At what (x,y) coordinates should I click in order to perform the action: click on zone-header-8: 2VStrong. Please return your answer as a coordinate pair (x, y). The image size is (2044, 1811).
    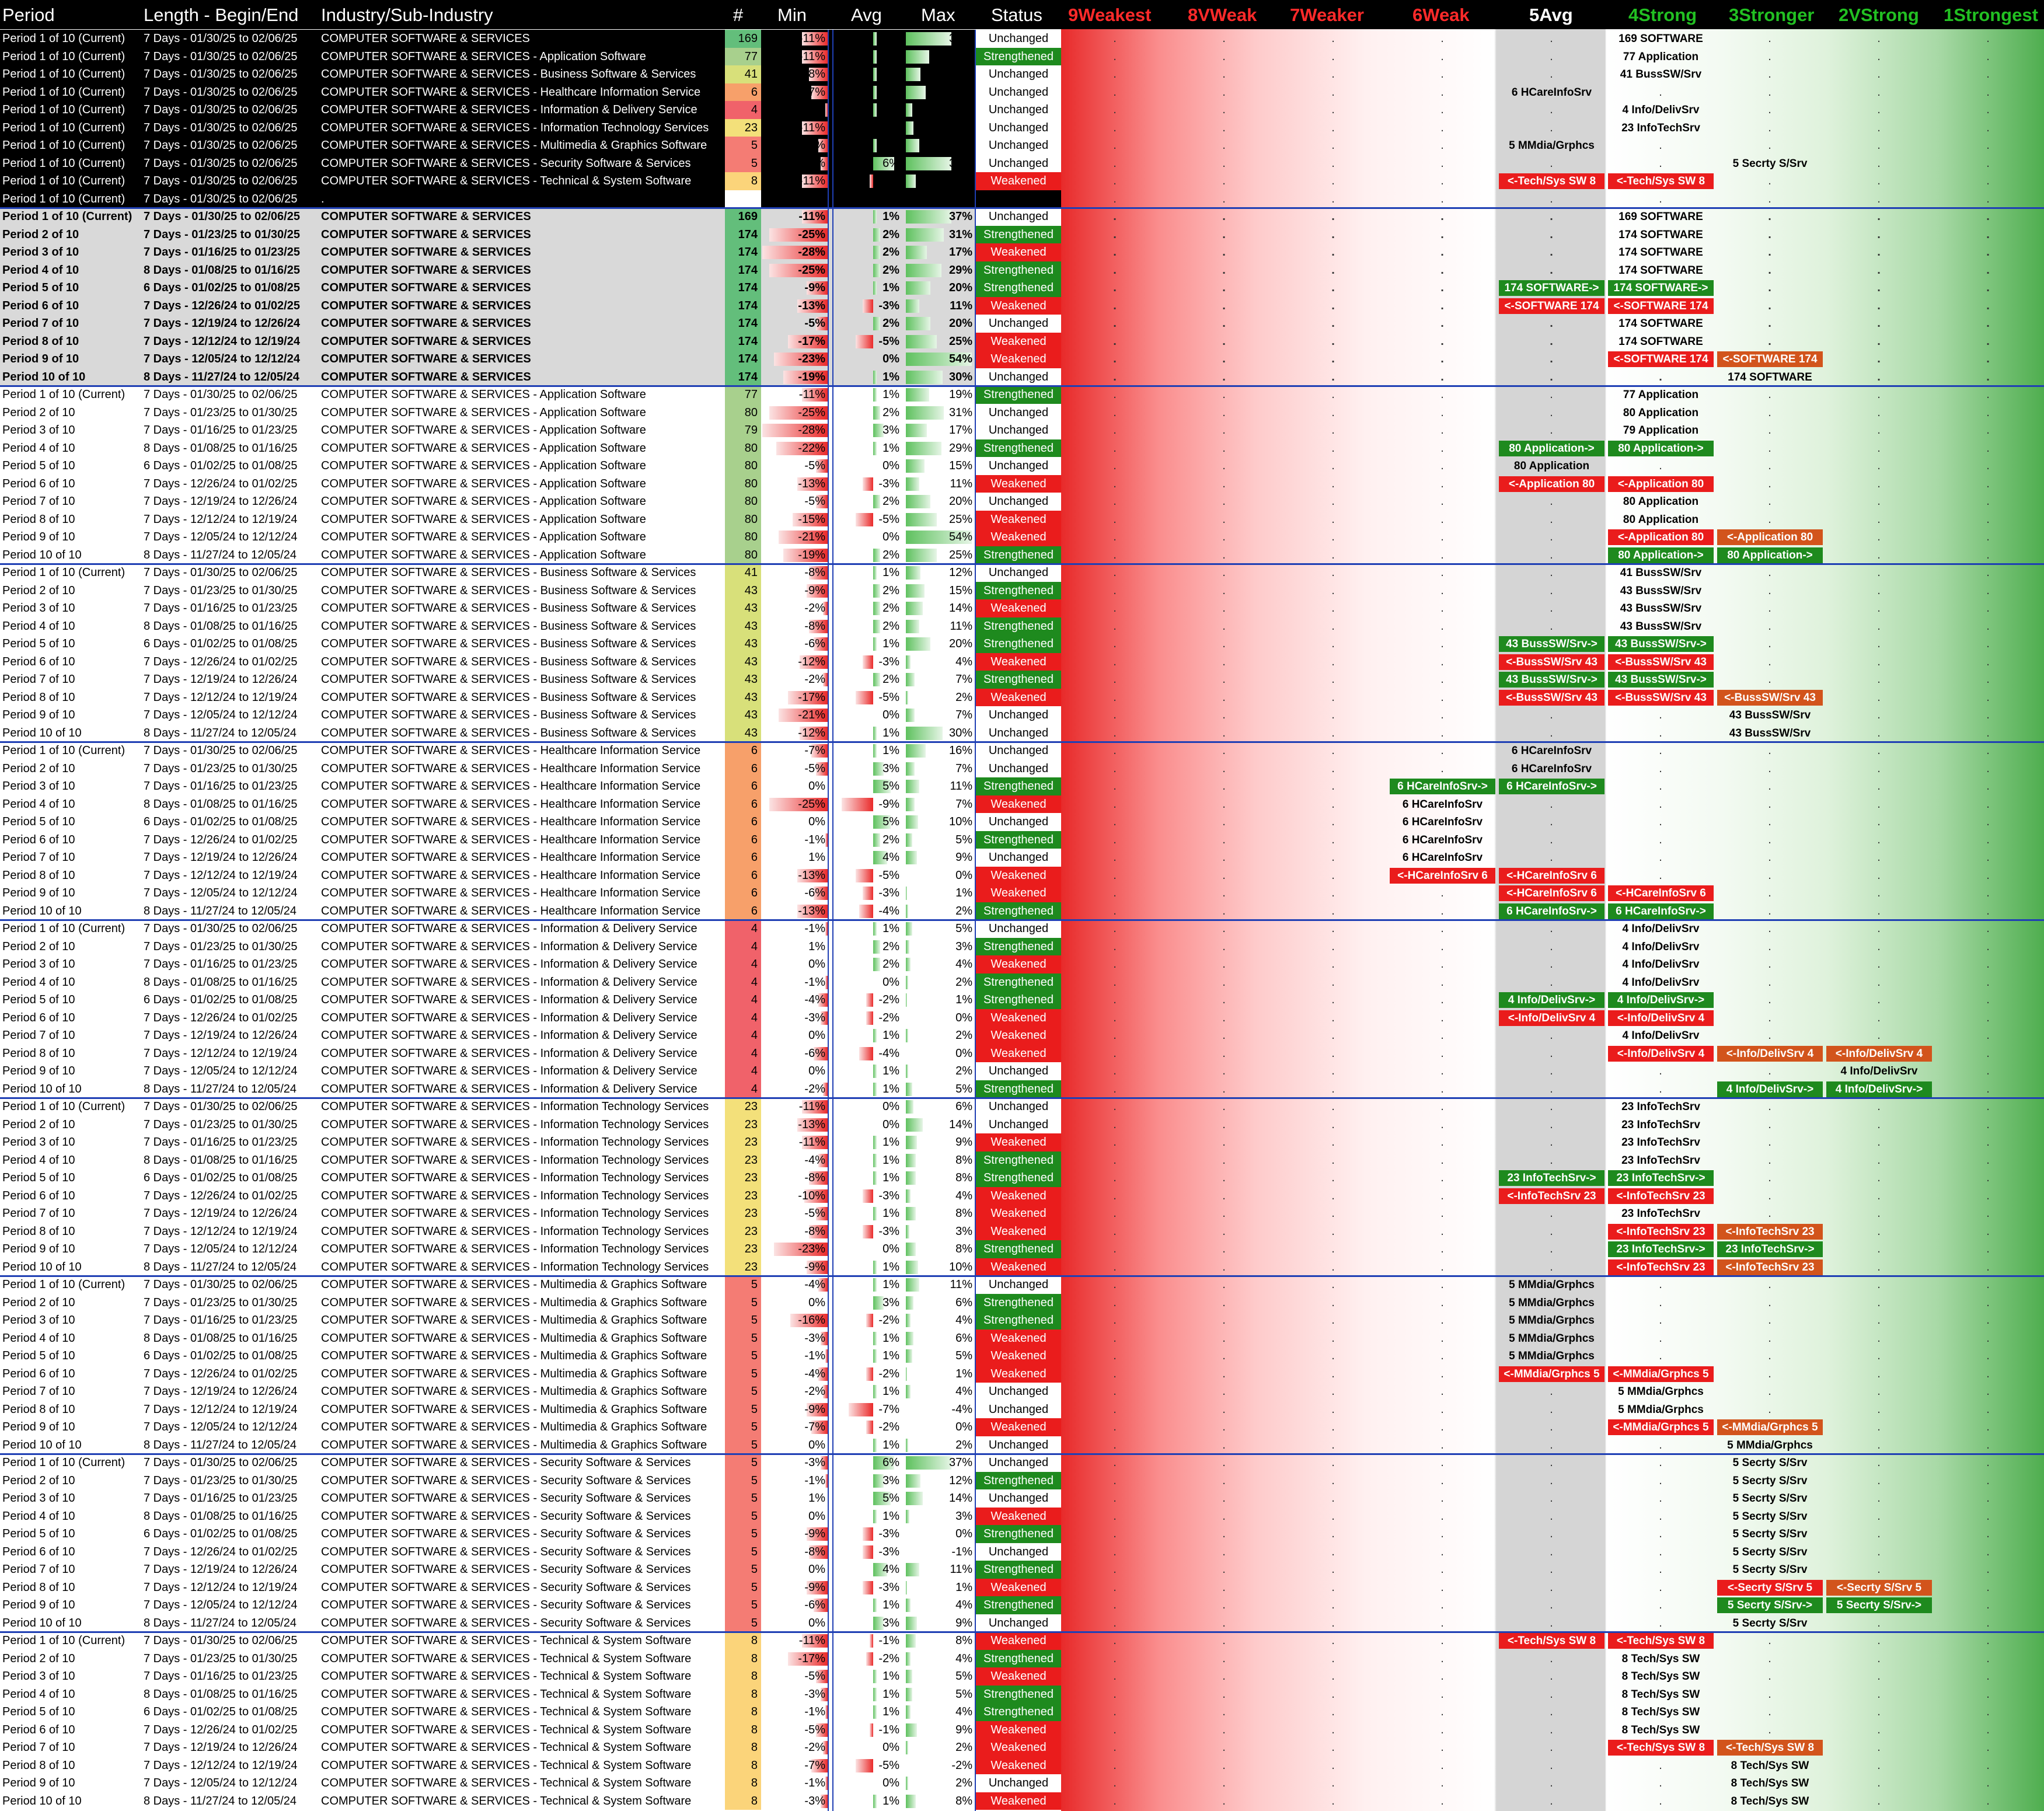
    Looking at the image, I should click on (1879, 15).